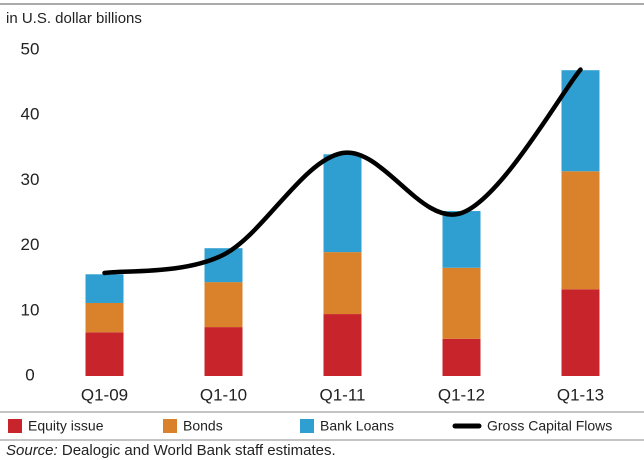  What do you see at coordinates (223, 394) in the screenshot?
I see `x-tick-label: Q1-10` at bounding box center [223, 394].